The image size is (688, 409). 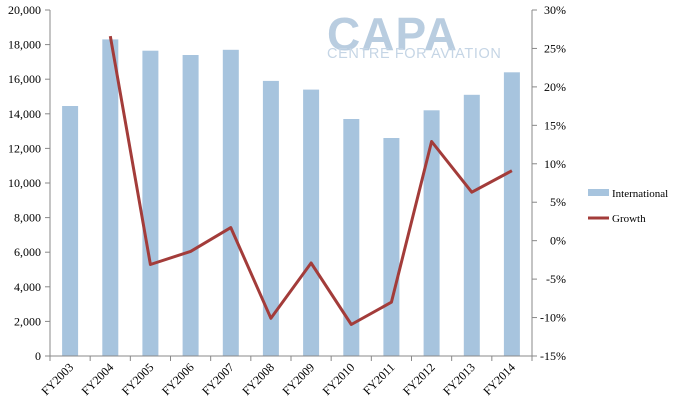 What do you see at coordinates (629, 219) in the screenshot?
I see `legend-label-growth: Growth` at bounding box center [629, 219].